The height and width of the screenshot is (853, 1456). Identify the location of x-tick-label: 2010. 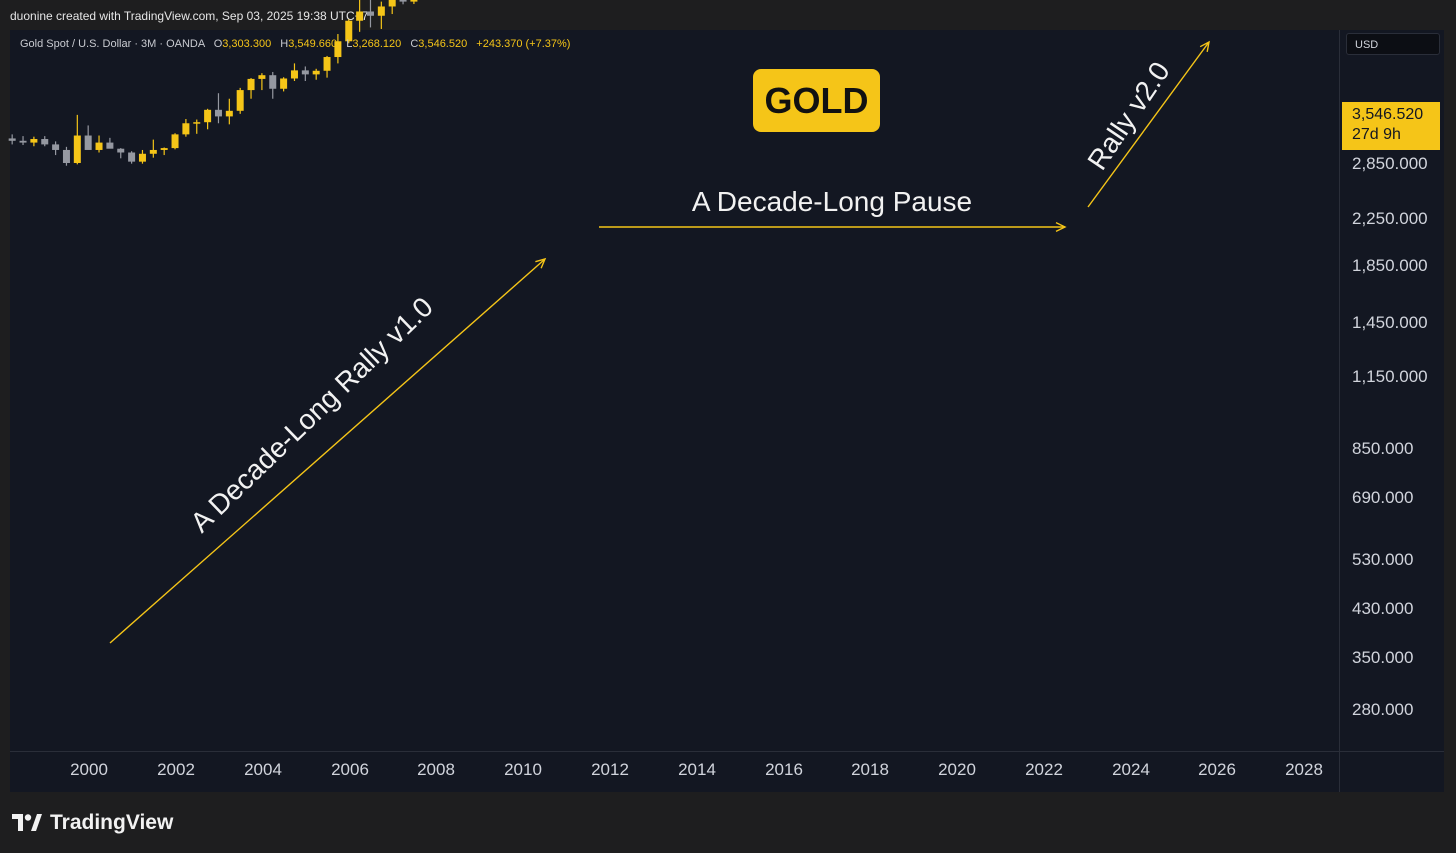
(523, 769).